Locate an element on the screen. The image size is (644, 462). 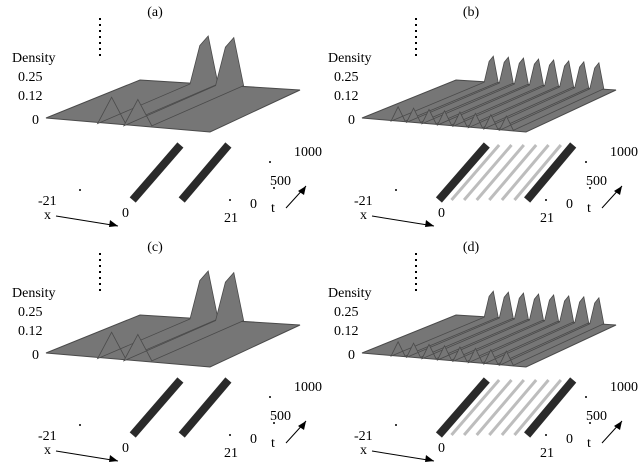
density-map is located at coordinates (190, 407).